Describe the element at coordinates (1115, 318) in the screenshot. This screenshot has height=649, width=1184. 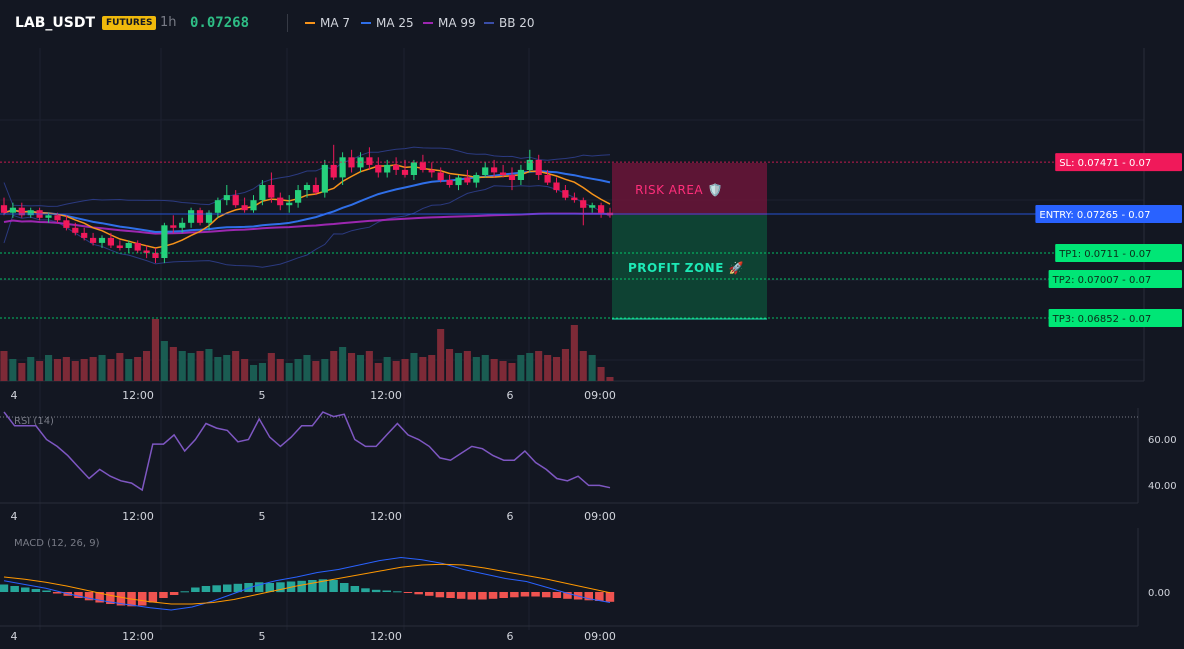
I see `level-tag-tp3` at that location.